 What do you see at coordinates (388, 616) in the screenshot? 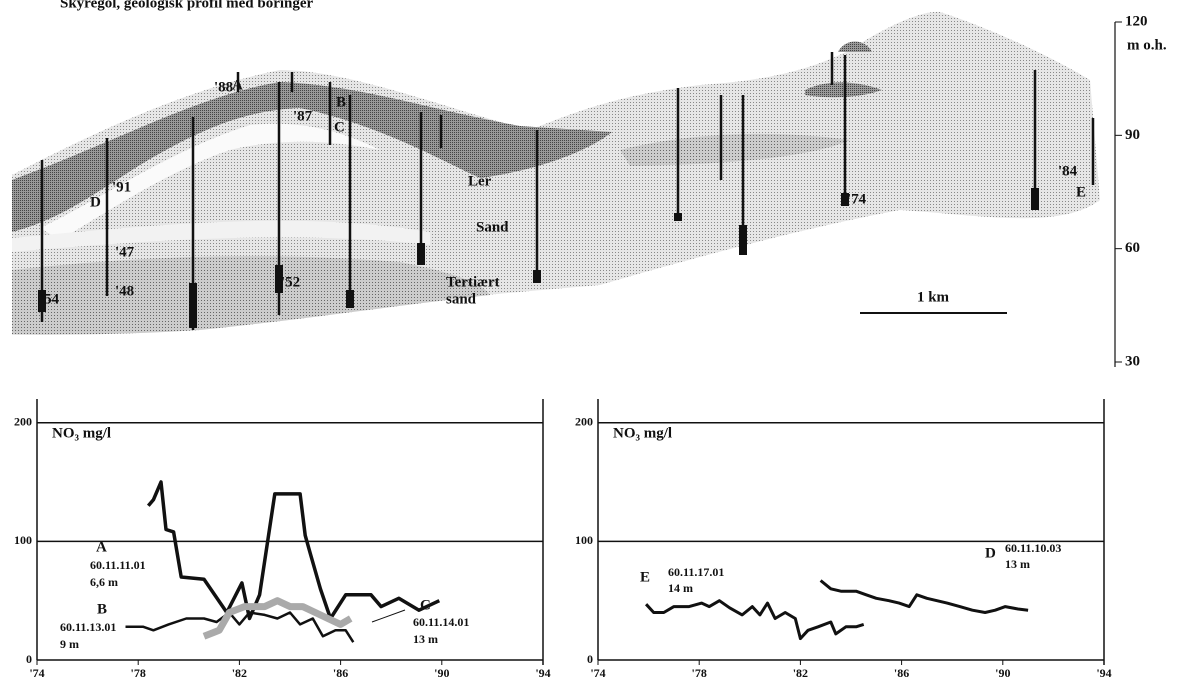
I see `leader` at bounding box center [388, 616].